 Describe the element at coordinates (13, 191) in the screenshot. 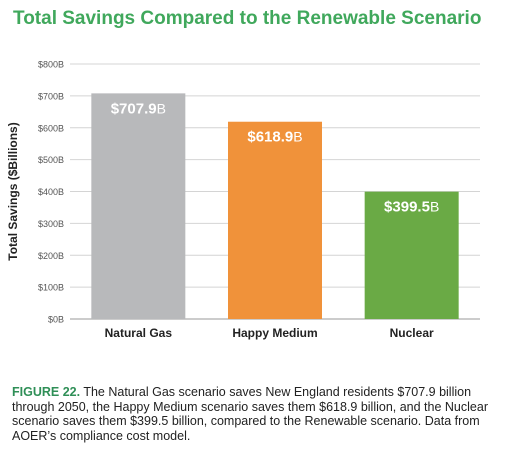

I see `y-axis-title: Total Savings ($Billions)` at that location.